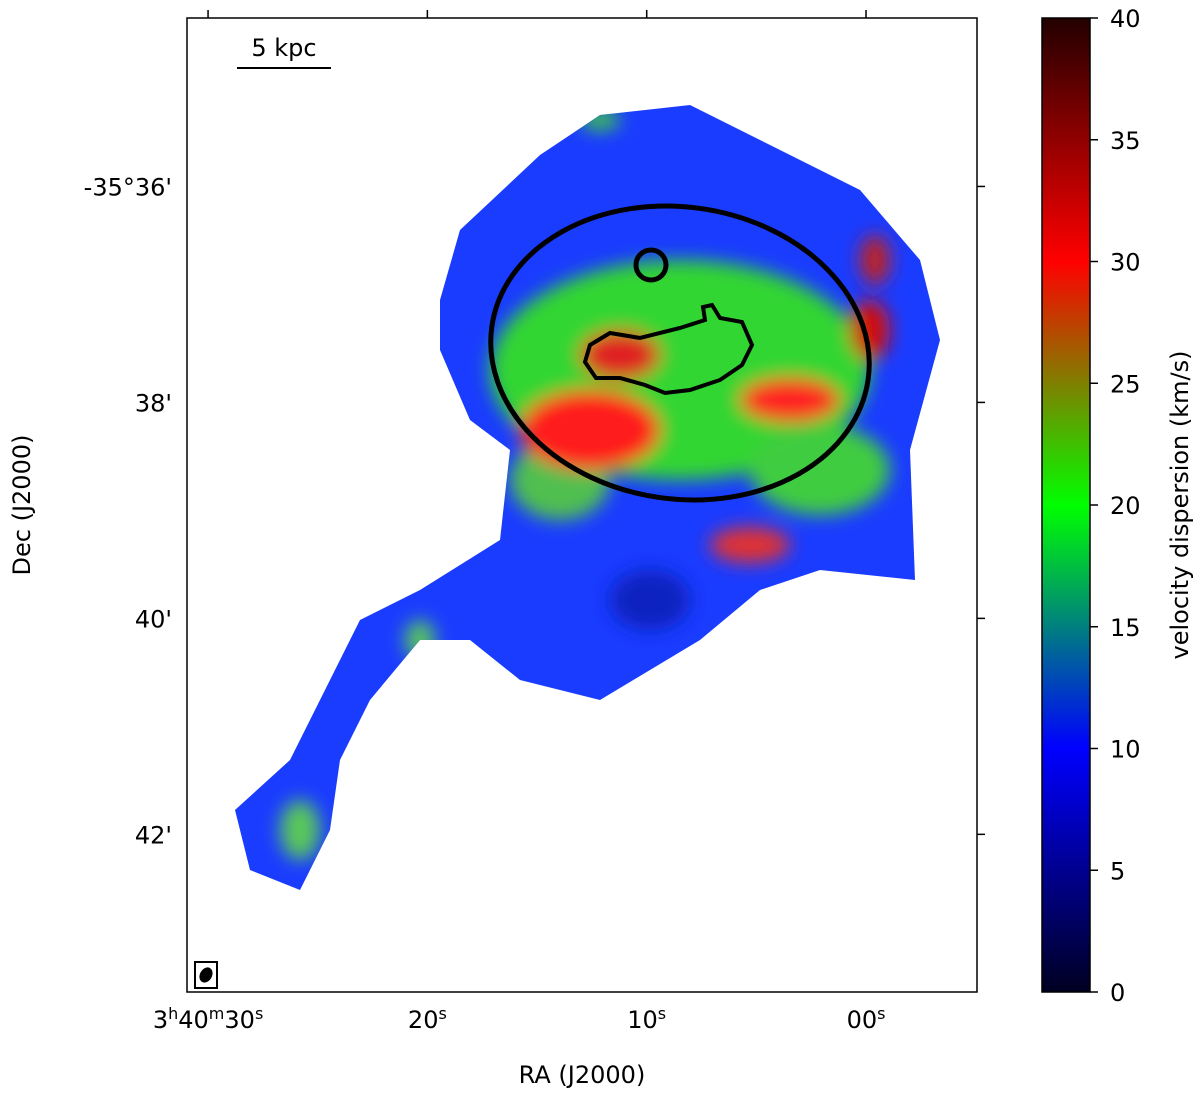  What do you see at coordinates (153, 403) in the screenshot?
I see `y-tick-label: 38'` at bounding box center [153, 403].